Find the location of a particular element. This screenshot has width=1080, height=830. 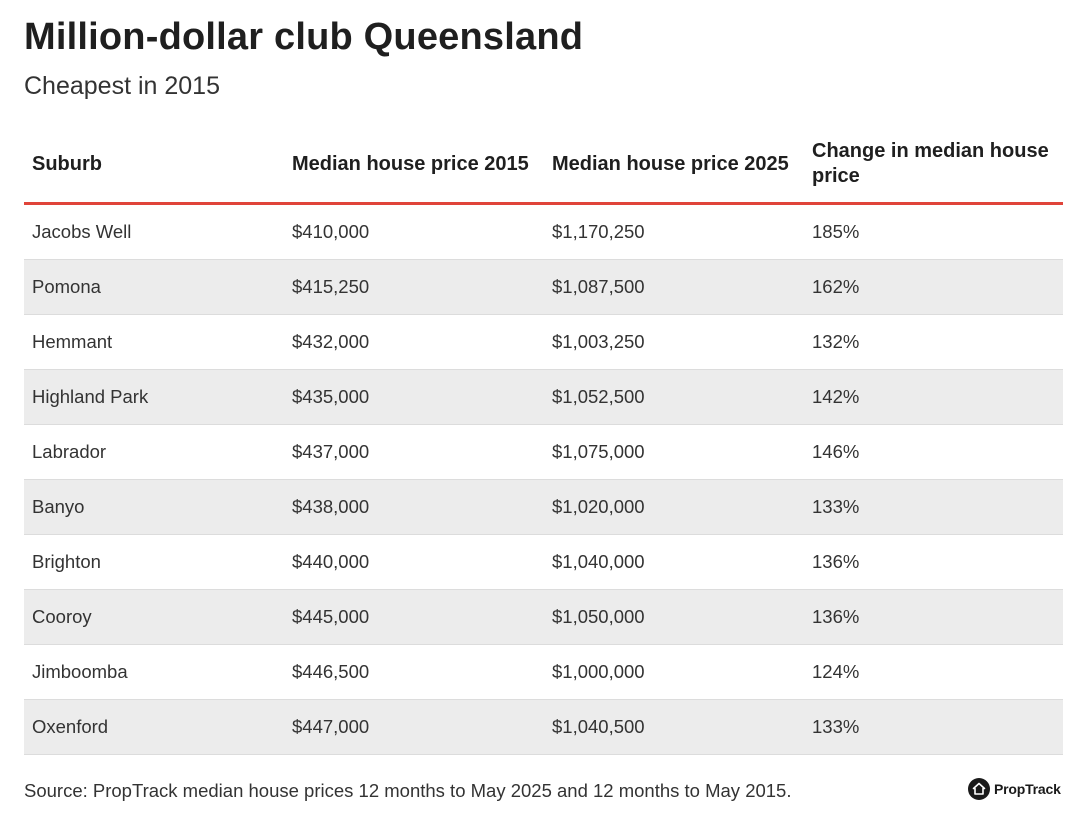

table-row: Labrador $437,000 $1,075,000 146% is located at coordinates (543, 452).